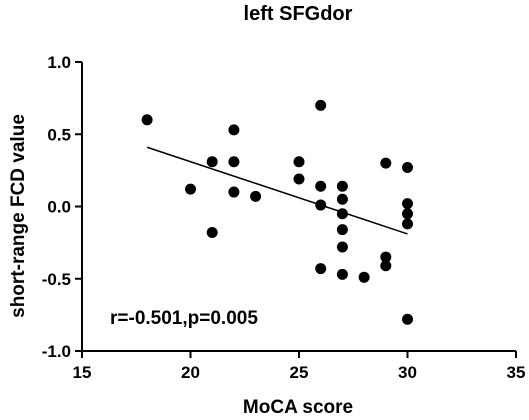  I want to click on fit-line-group, so click(277, 190).